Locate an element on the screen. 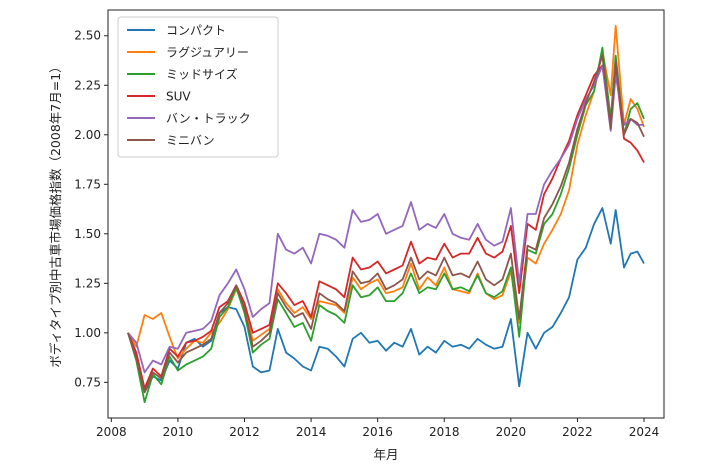 Image resolution: width=710 pixels, height=474 pixels. x-tick-label: 2012 is located at coordinates (244, 432).